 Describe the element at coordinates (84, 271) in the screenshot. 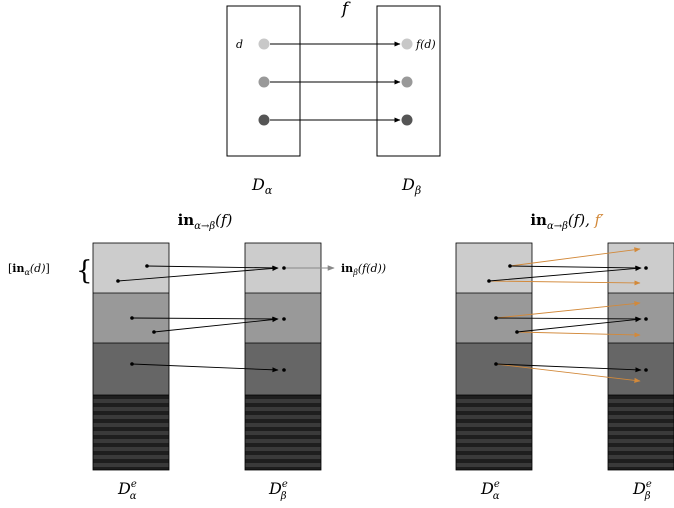

I see `class-brace: {` at that location.